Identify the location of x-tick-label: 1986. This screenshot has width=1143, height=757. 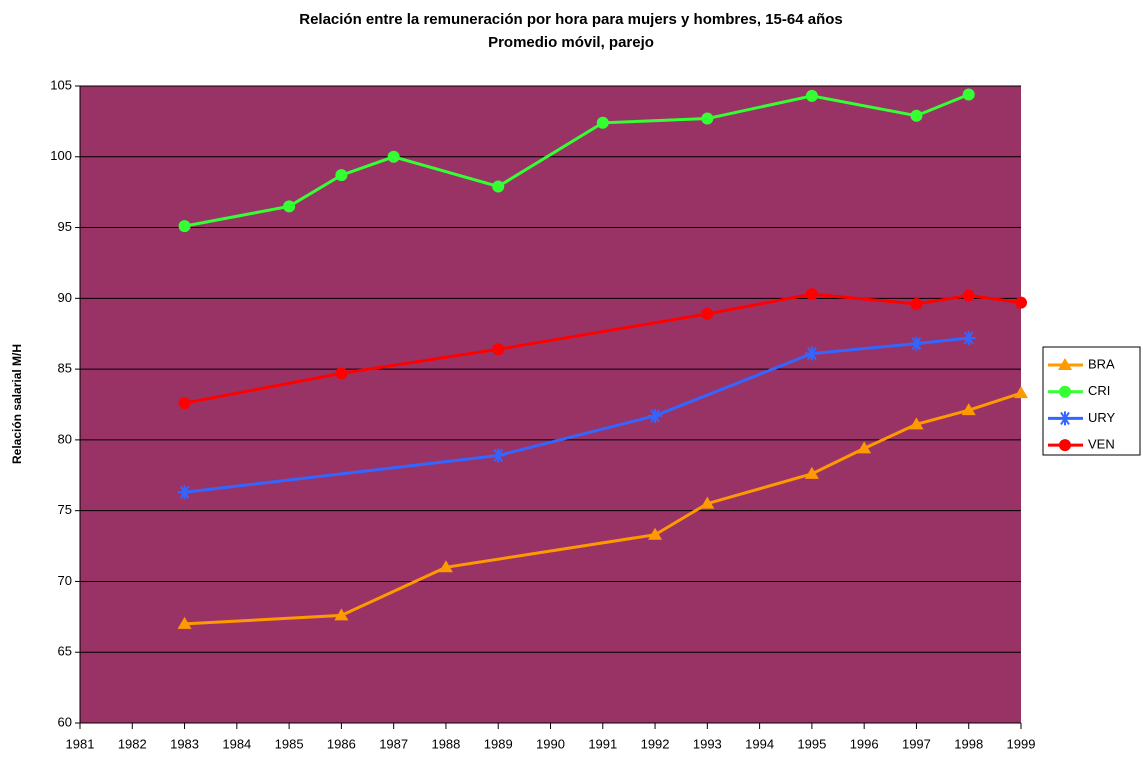
(341, 743).